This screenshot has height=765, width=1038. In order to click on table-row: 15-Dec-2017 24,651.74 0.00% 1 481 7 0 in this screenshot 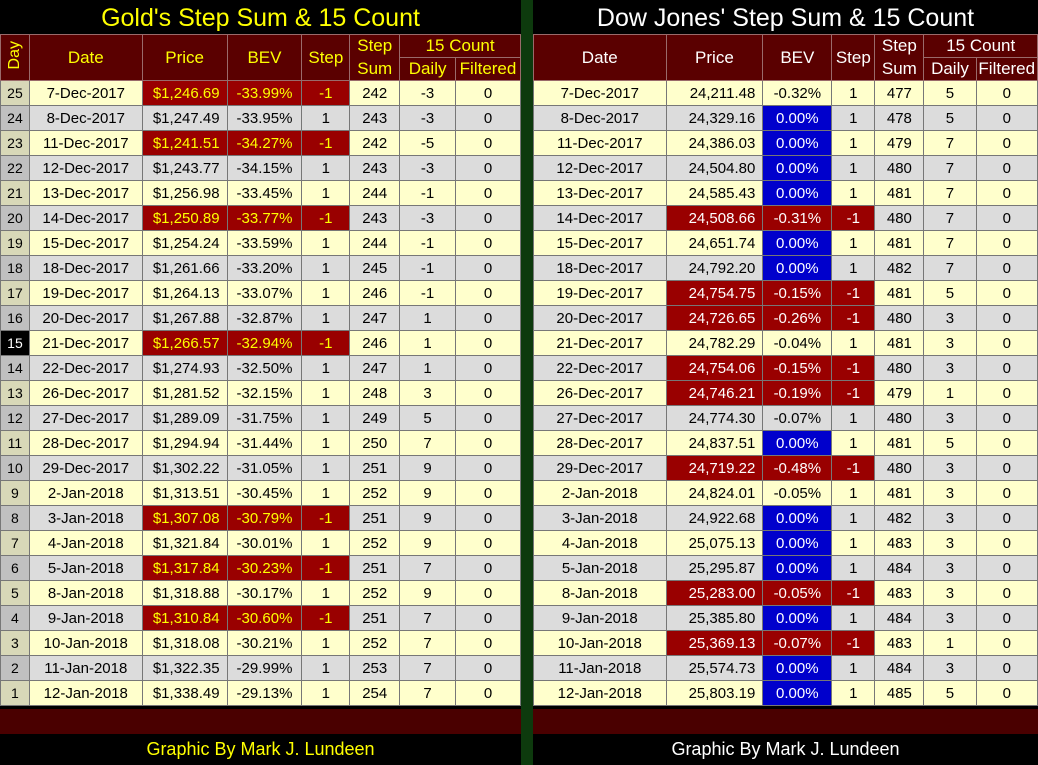, I will do `click(785, 243)`.